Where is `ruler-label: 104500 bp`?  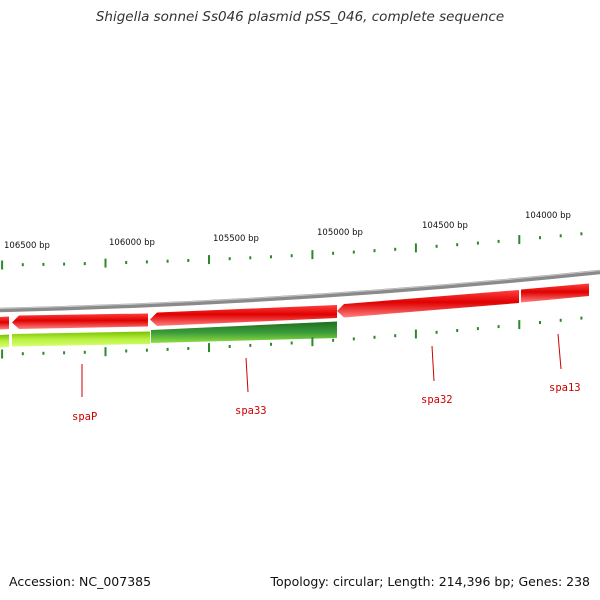
ruler-label: 104500 bp is located at coordinates (445, 226).